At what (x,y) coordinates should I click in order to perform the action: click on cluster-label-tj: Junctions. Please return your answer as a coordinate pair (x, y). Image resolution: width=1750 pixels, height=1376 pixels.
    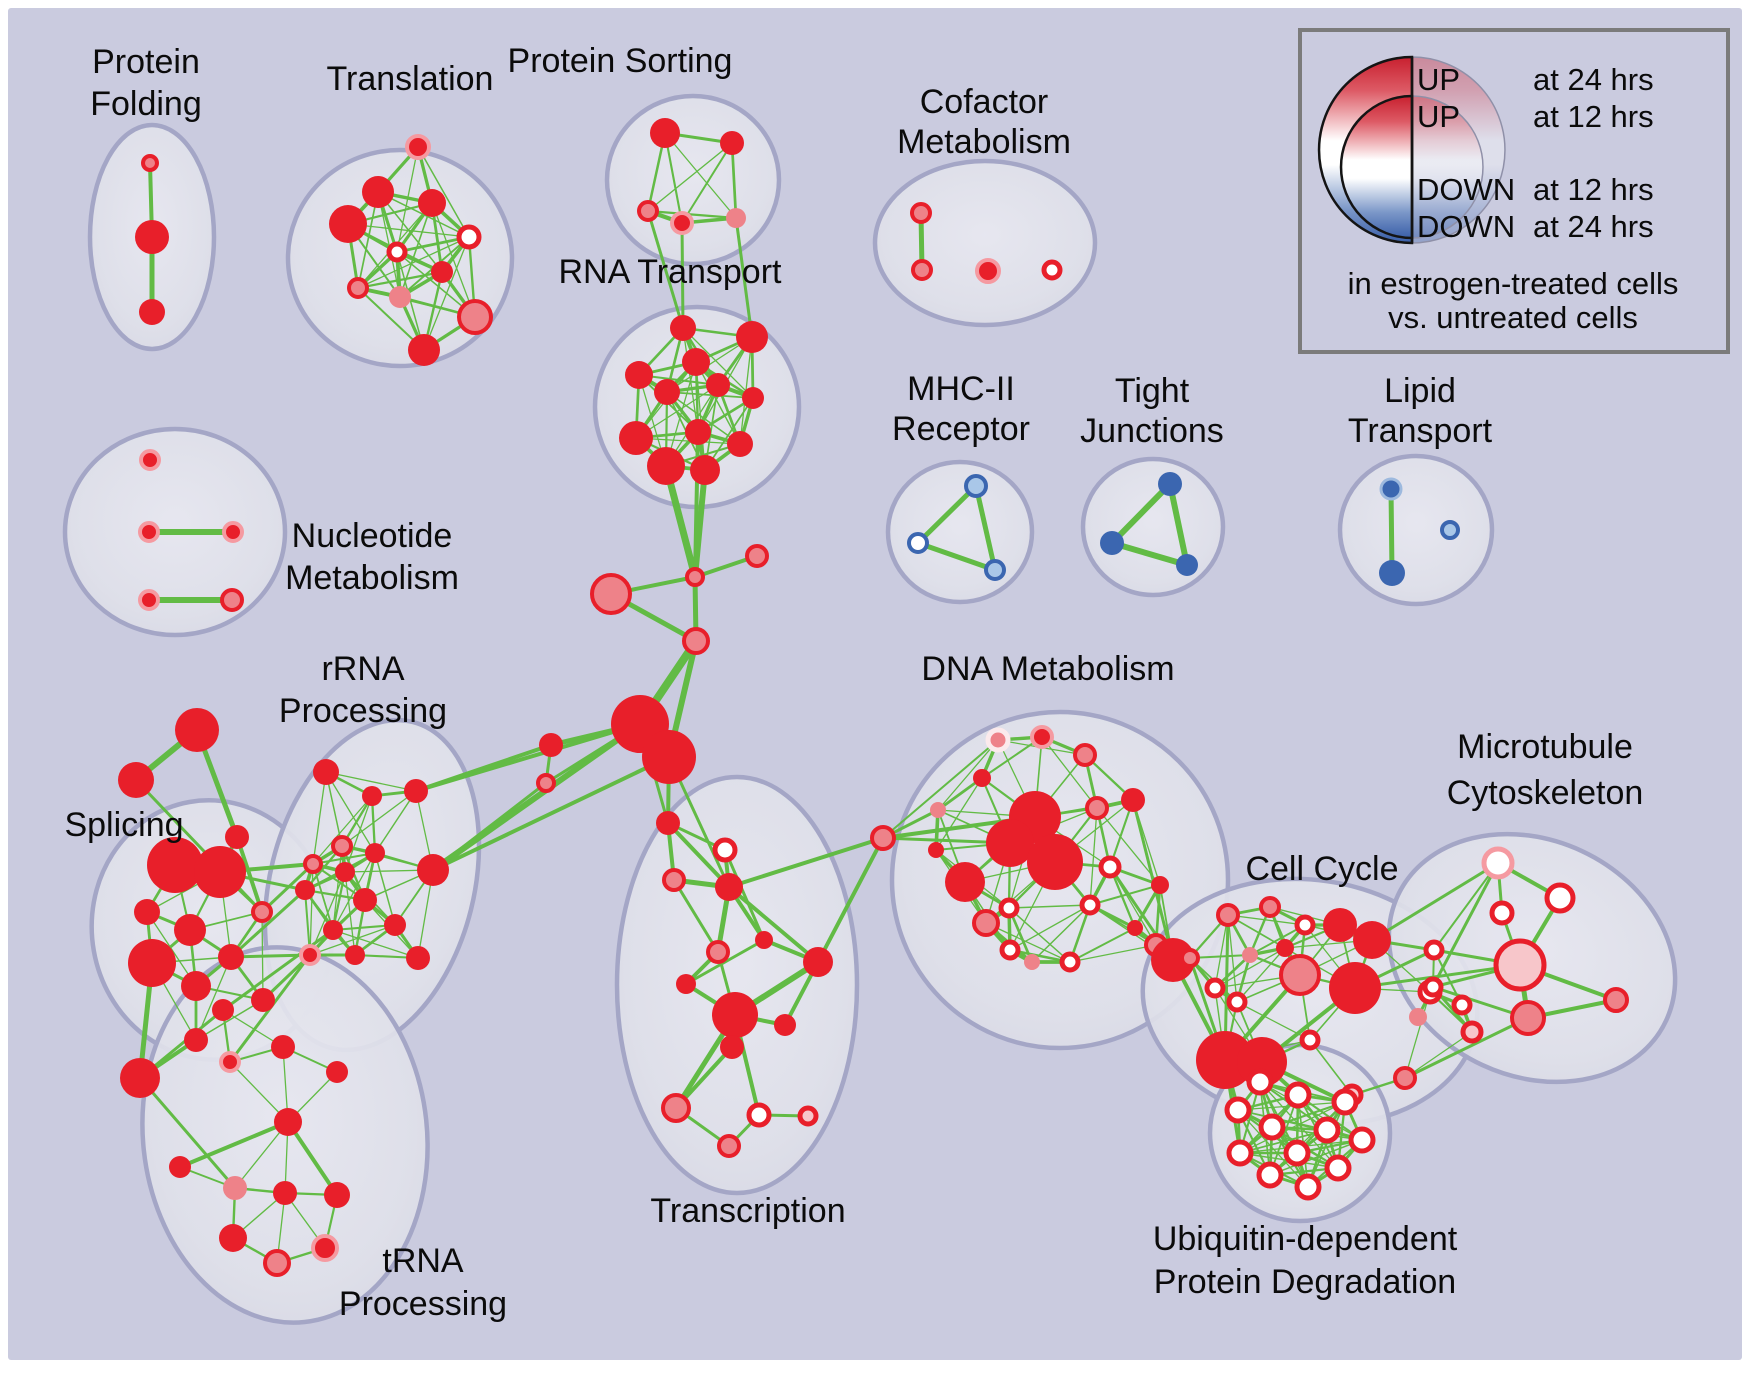
    Looking at the image, I should click on (1152, 431).